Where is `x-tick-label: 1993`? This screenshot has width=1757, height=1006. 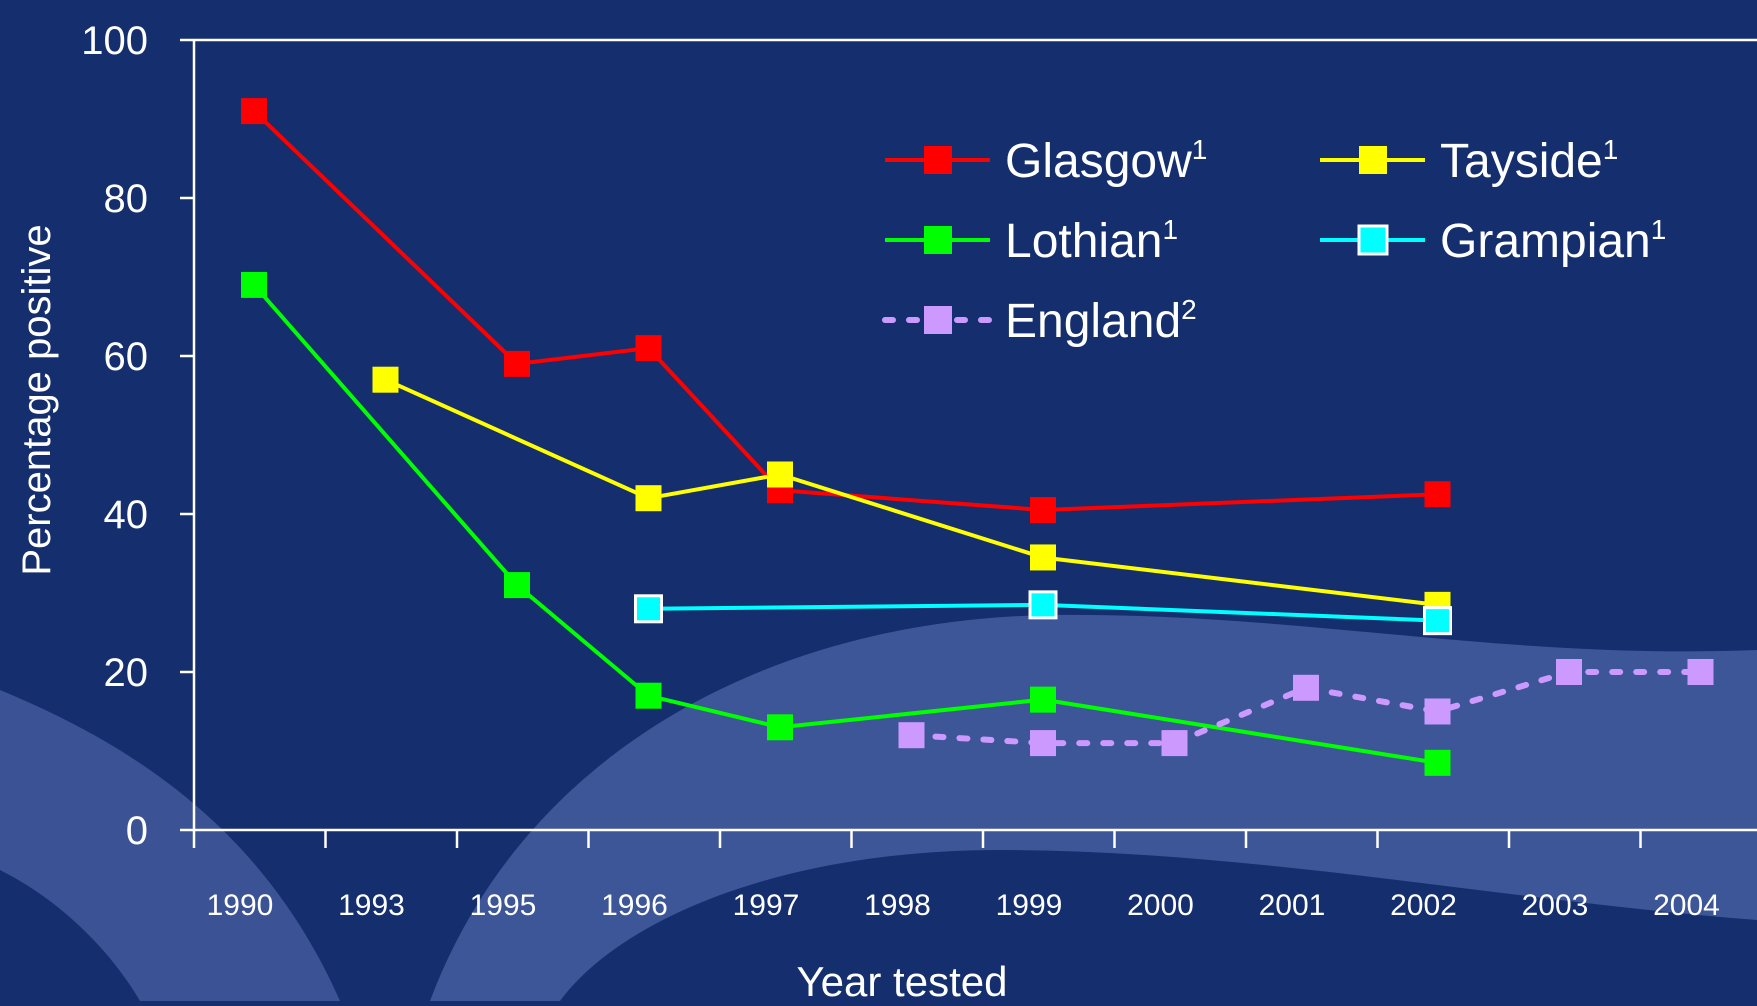
x-tick-label: 1993 is located at coordinates (371, 905).